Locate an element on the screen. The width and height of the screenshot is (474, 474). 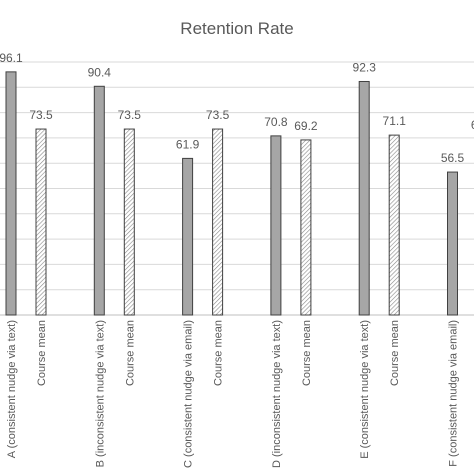
x-tick-label: C (consistent nudge via email) is located at coordinates (189, 394).